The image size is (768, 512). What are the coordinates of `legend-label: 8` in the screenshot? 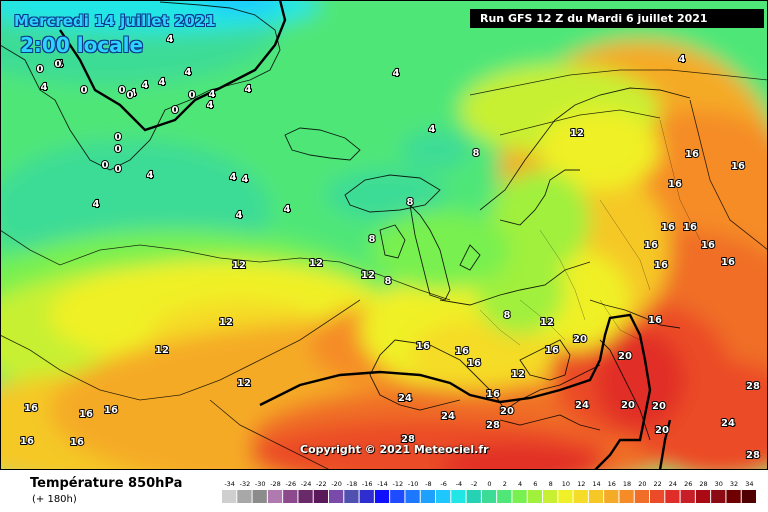 It's located at (551, 484).